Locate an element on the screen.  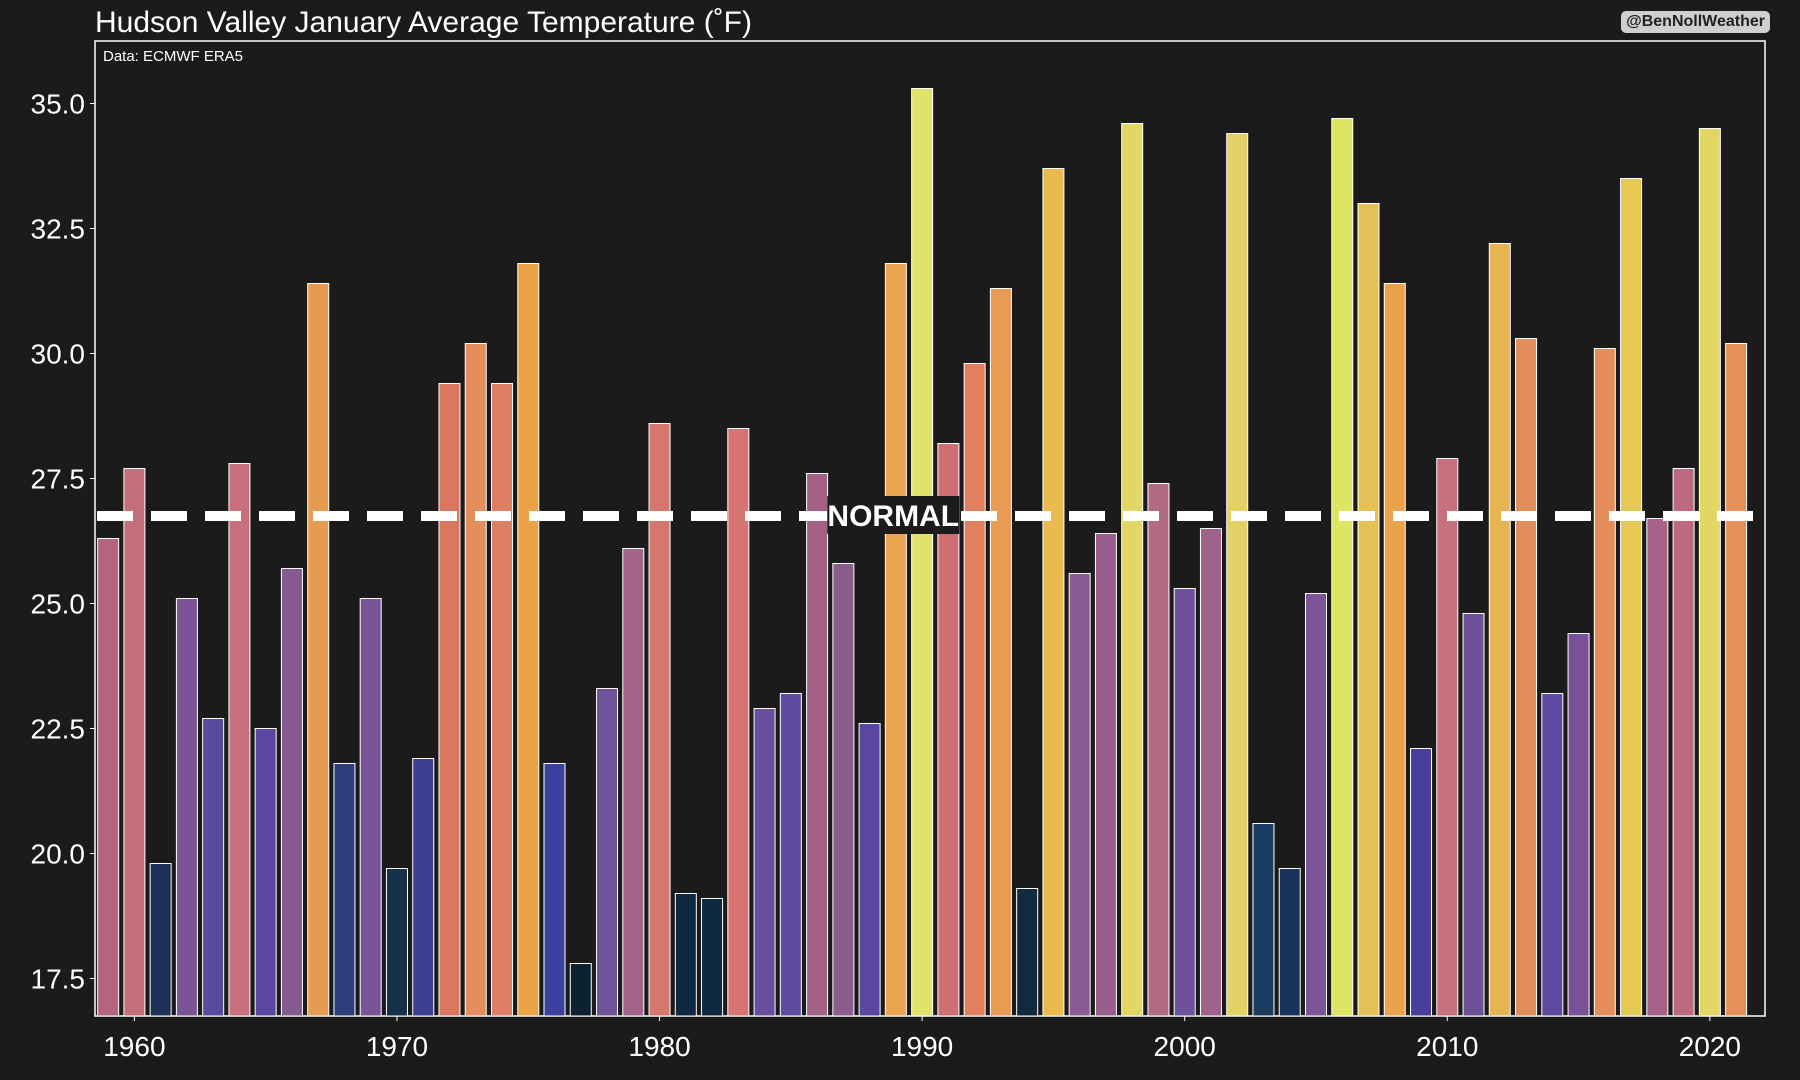
bar-1979 is located at coordinates (633, 782).